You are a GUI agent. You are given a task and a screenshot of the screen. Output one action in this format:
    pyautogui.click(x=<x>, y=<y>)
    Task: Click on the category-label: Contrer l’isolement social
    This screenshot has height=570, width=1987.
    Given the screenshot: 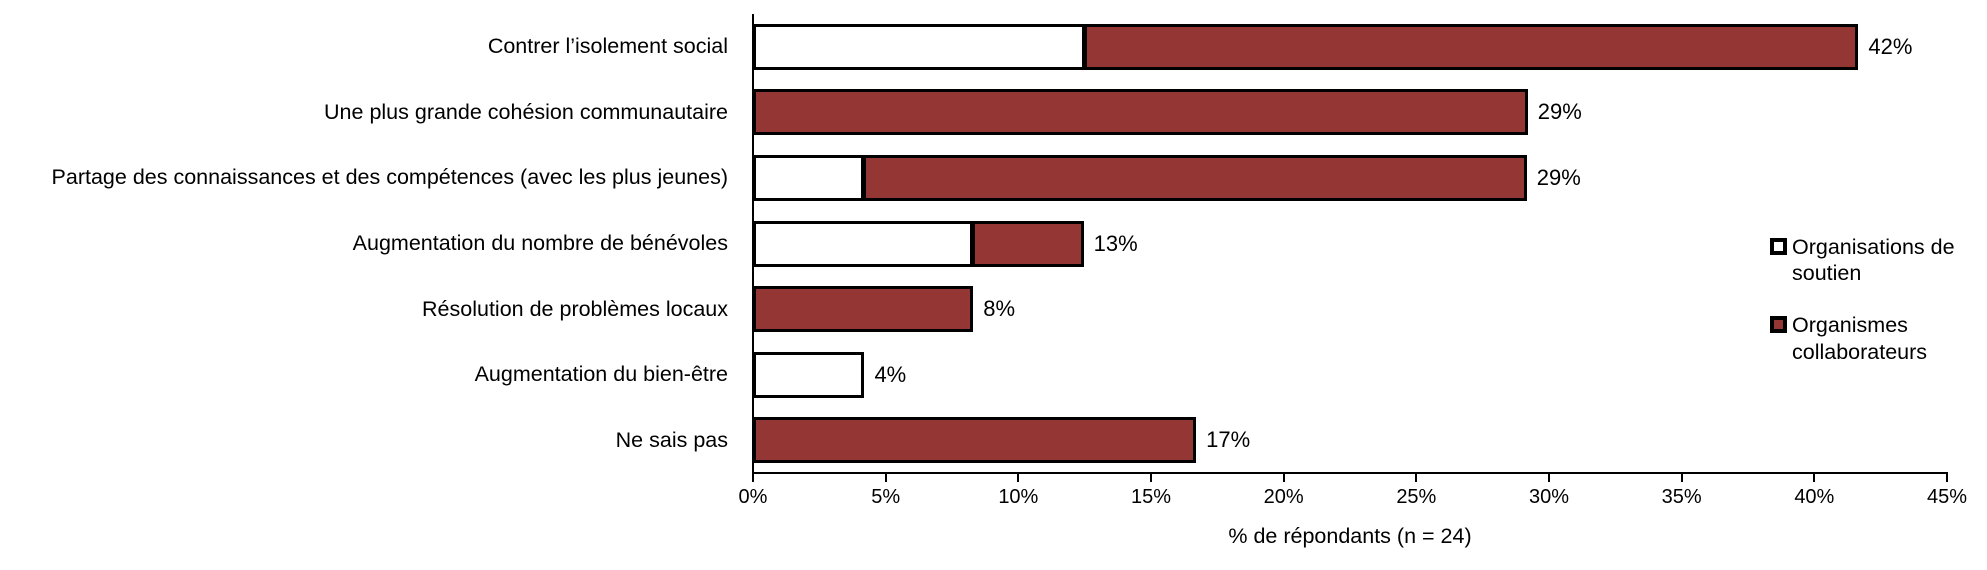 What is the action you would take?
    pyautogui.click(x=607, y=46)
    